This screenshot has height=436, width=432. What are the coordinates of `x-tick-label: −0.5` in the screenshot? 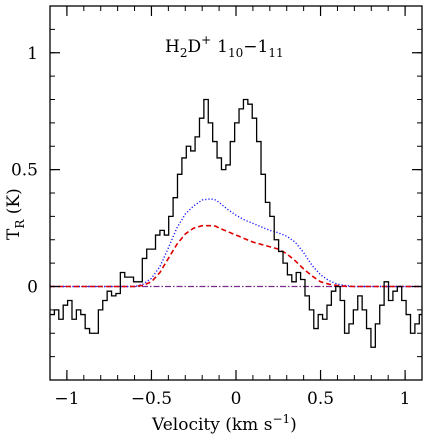 It's located at (151, 399).